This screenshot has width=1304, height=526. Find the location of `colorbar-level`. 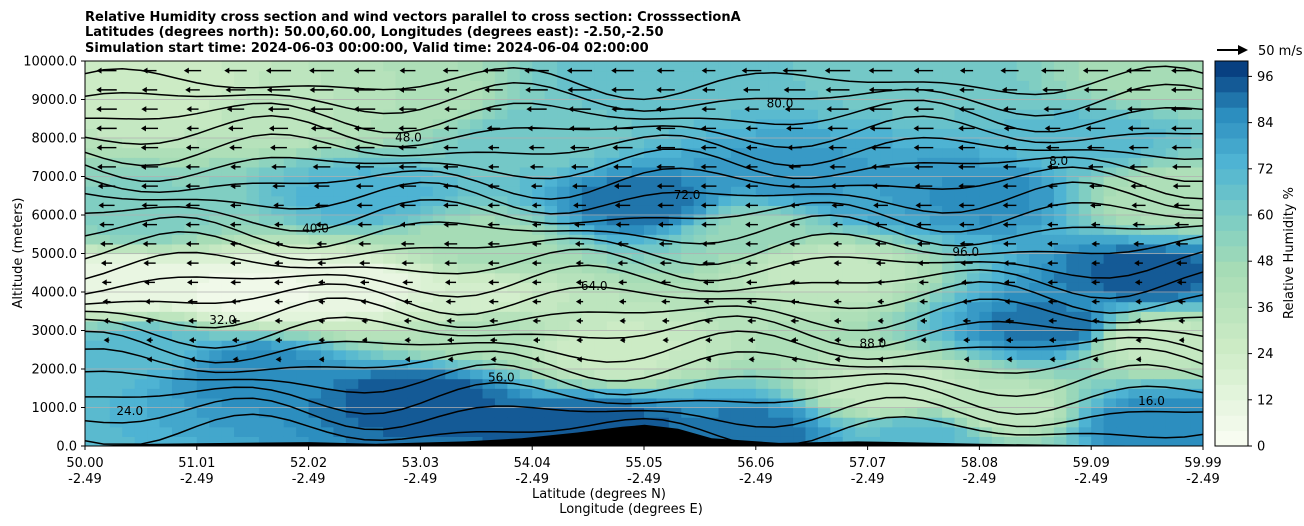

colorbar-level is located at coordinates (1231, 146).